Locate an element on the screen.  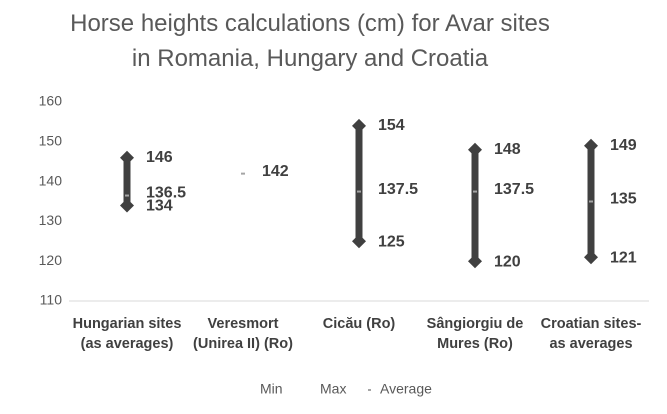
x-tick-label: Croatian sites- as averages is located at coordinates (591, 334).